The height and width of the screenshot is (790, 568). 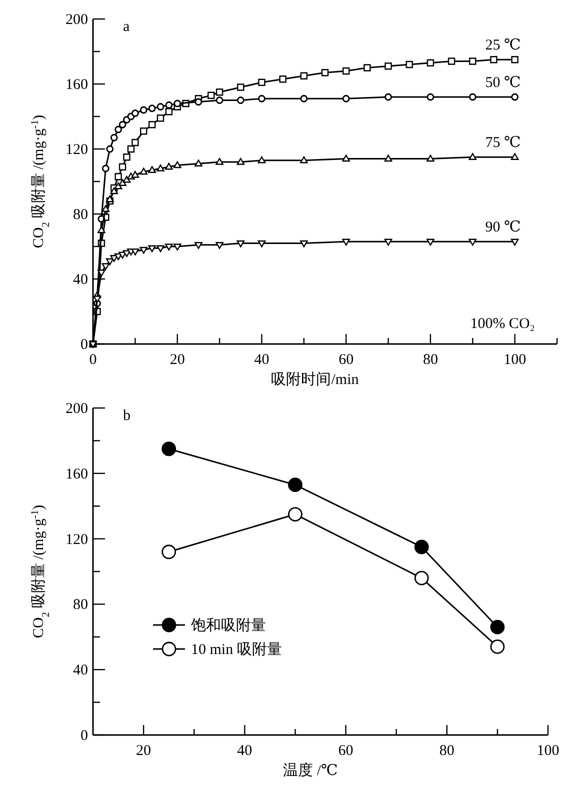 I want to click on series-label: 90 ℃, so click(x=503, y=228).